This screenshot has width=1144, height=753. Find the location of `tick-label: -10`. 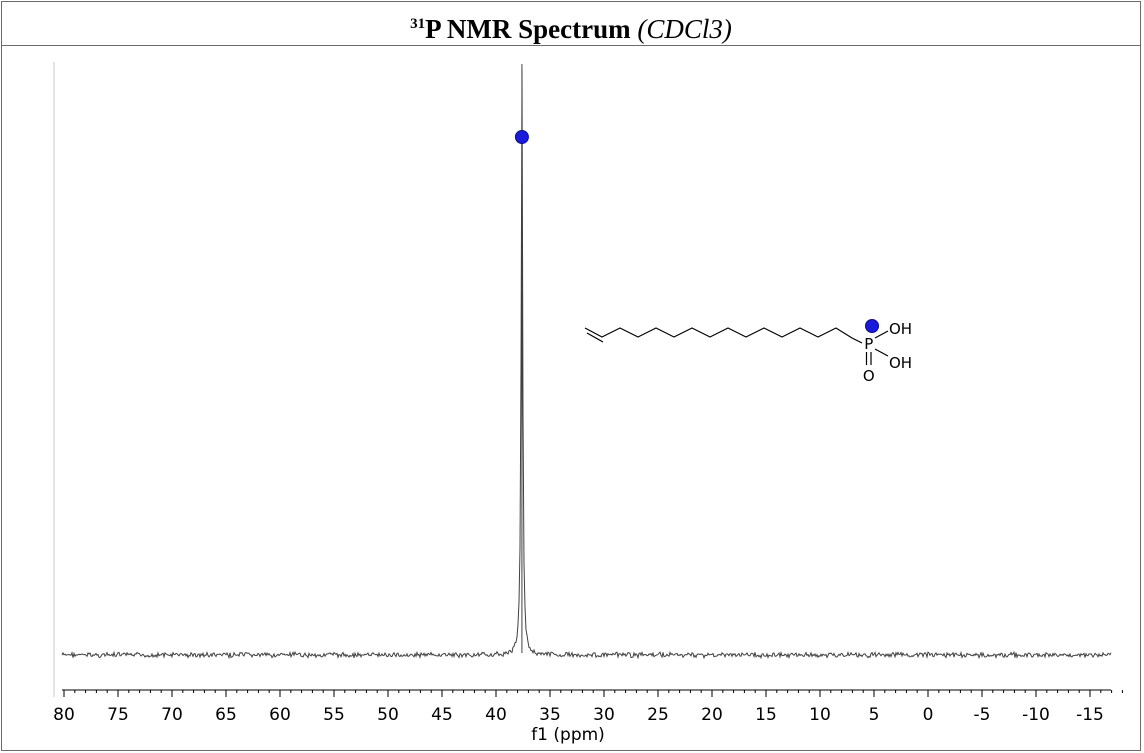

tick-label: -10 is located at coordinates (1036, 715).